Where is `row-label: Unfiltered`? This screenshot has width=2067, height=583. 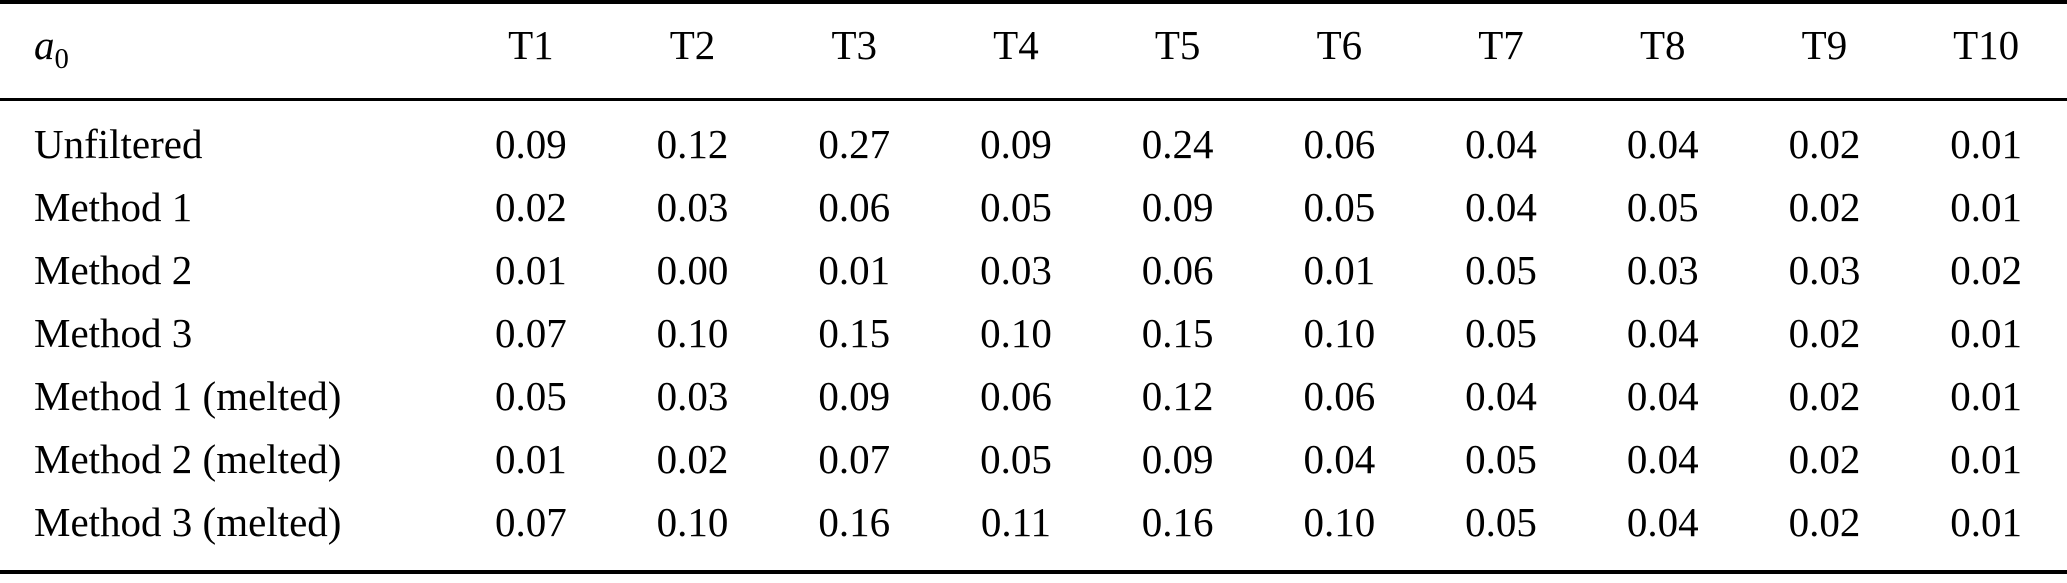
row-label: Unfiltered is located at coordinates (118, 143).